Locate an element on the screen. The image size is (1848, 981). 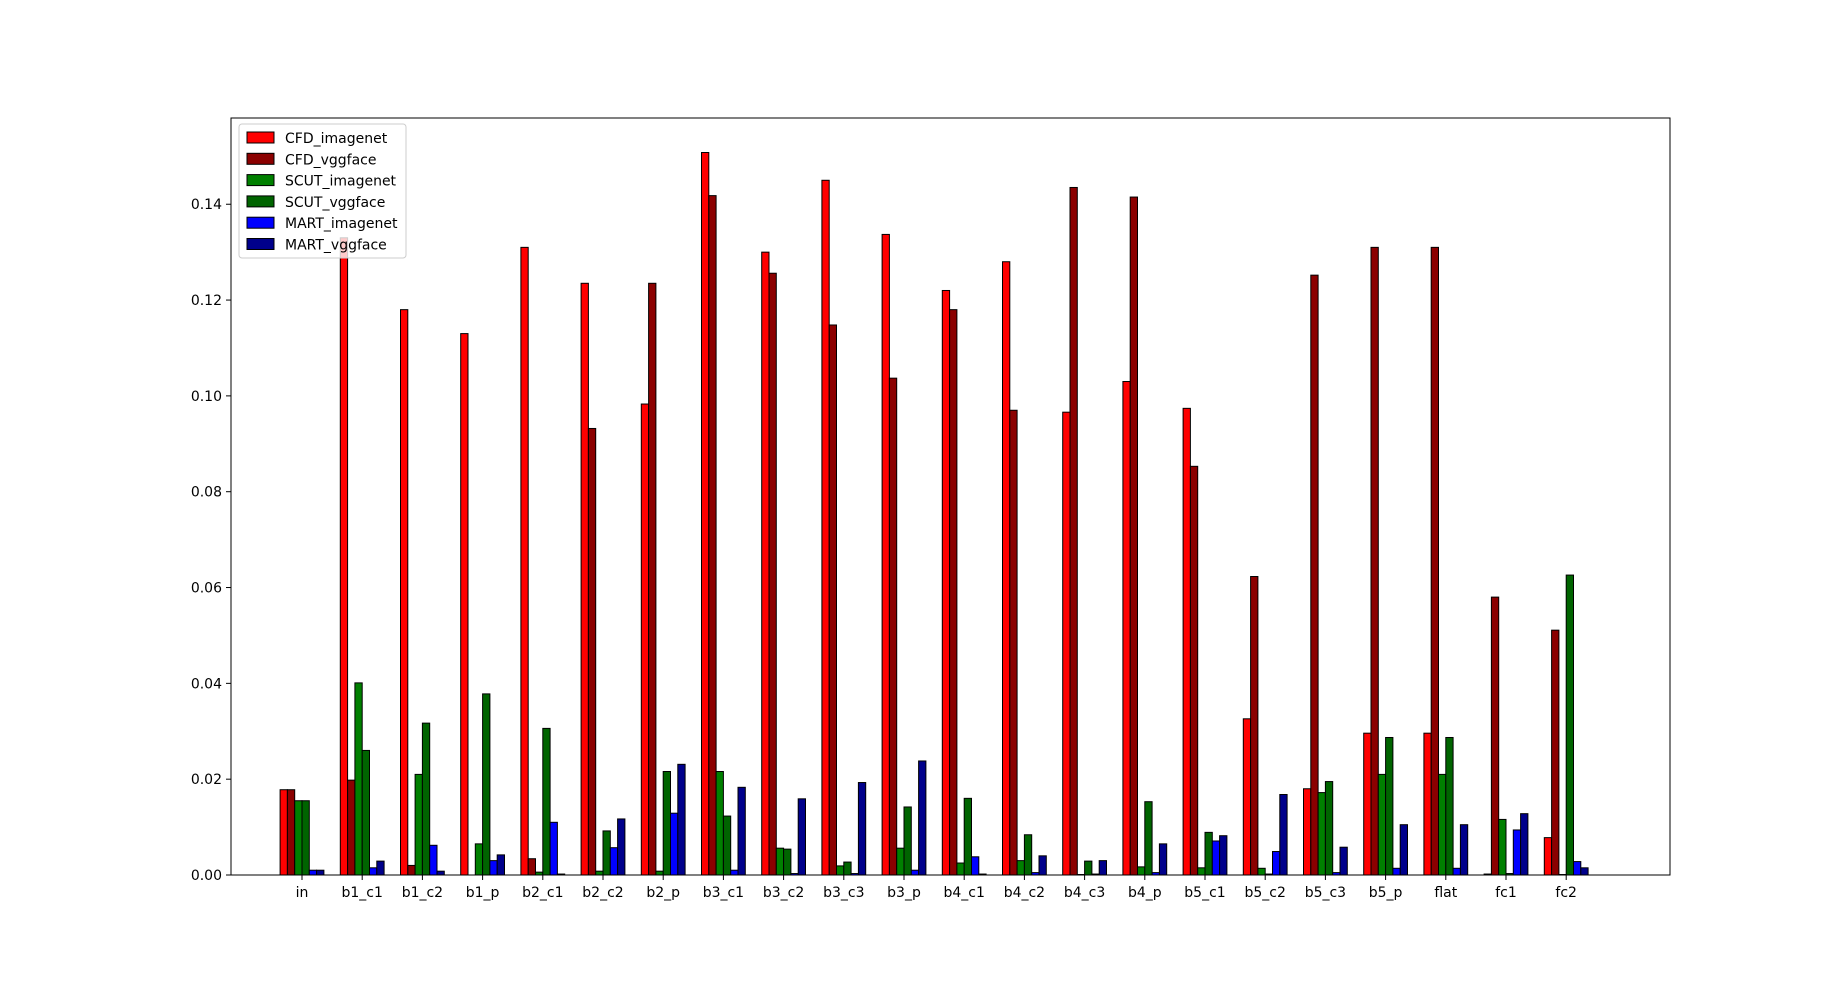
x-tick-label: b3_c1 is located at coordinates (723, 893).